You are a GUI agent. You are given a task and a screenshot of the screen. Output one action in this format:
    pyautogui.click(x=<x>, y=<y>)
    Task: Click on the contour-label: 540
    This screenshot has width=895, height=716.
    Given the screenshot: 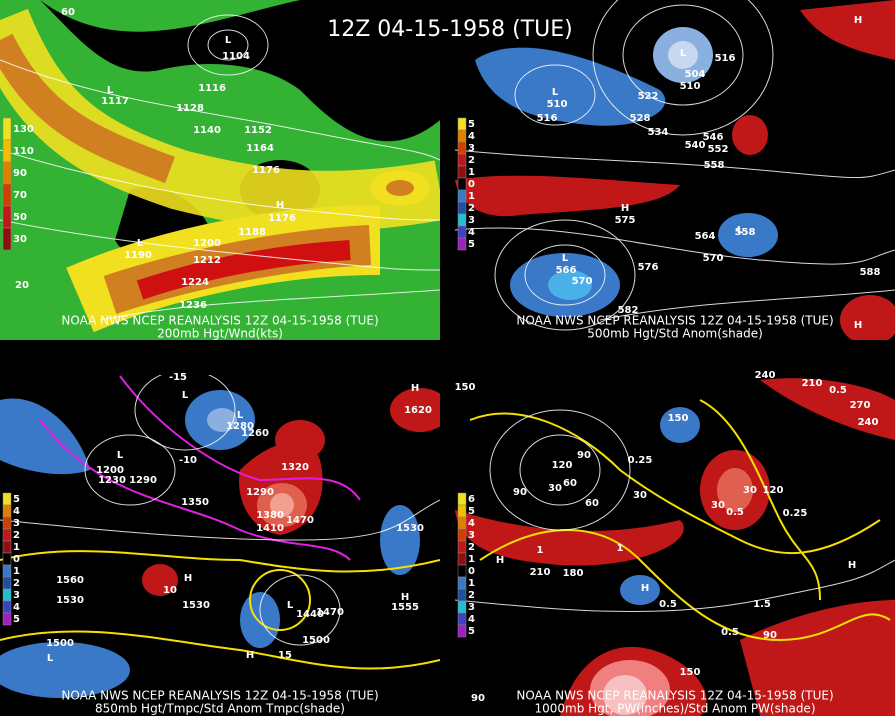 What is the action you would take?
    pyautogui.click(x=695, y=145)
    